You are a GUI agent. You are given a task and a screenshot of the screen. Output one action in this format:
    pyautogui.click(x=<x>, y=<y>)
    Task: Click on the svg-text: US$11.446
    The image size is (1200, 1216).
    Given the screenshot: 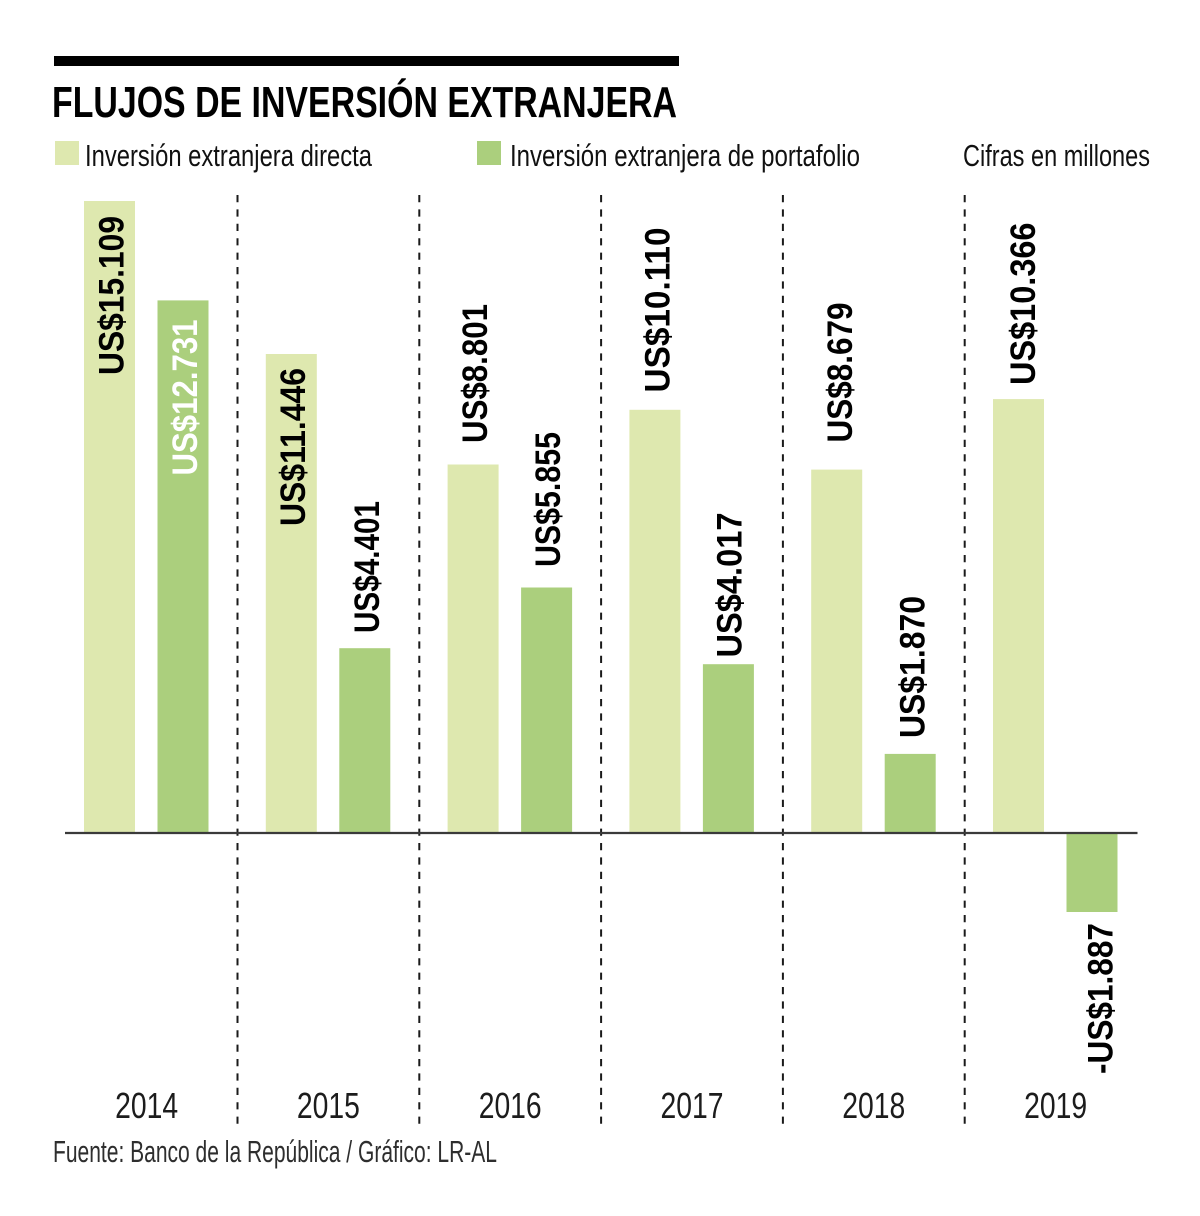 What is the action you would take?
    pyautogui.click(x=293, y=447)
    